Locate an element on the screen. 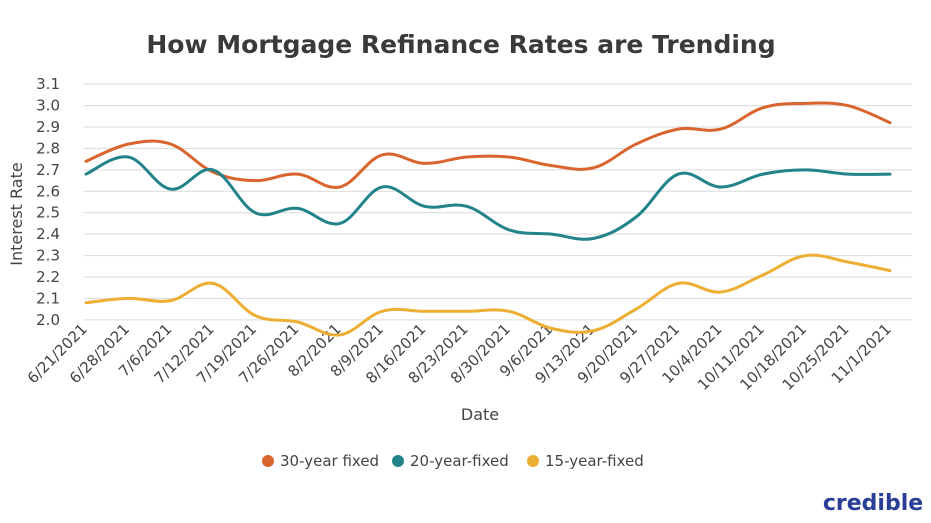  legend-label: 20-year-fixed is located at coordinates (459, 461).